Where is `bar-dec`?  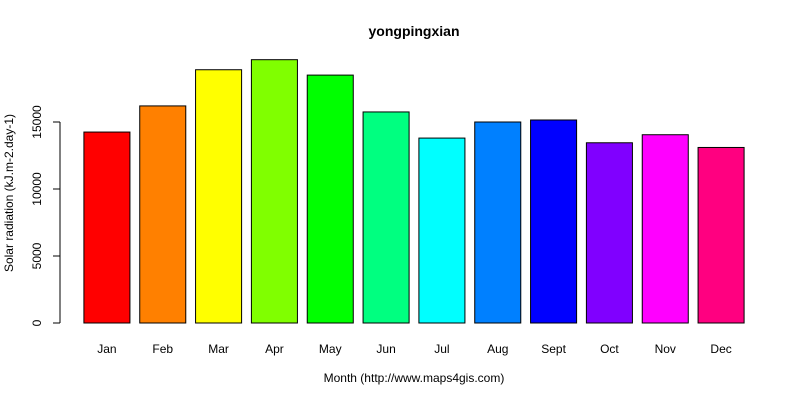
bar-dec is located at coordinates (721, 235).